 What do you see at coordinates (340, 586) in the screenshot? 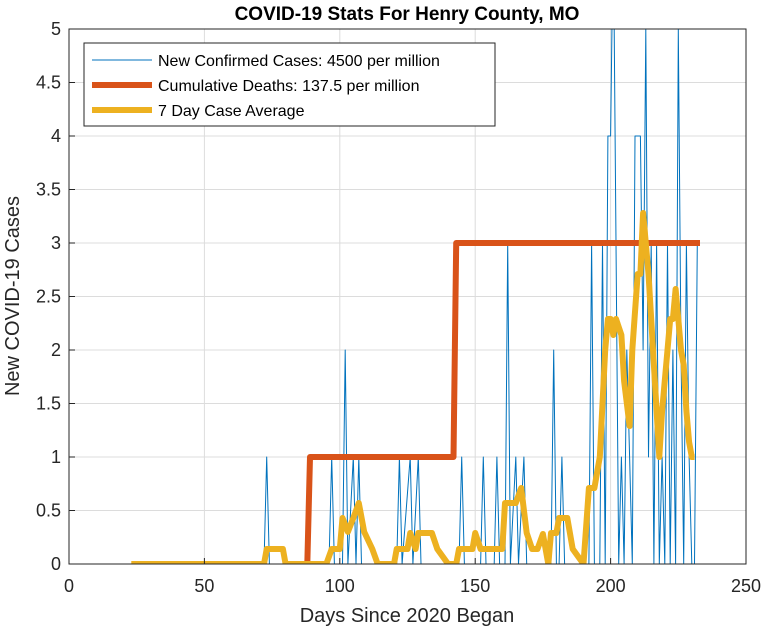
I see `x-tick-label: 100` at bounding box center [340, 586].